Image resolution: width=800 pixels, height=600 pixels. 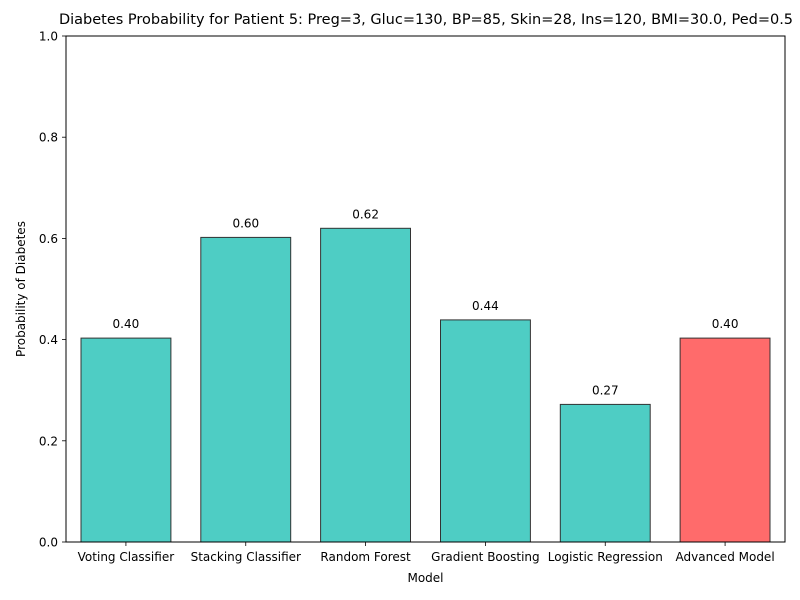 I want to click on y-tick-label: 1.0, so click(x=48, y=37).